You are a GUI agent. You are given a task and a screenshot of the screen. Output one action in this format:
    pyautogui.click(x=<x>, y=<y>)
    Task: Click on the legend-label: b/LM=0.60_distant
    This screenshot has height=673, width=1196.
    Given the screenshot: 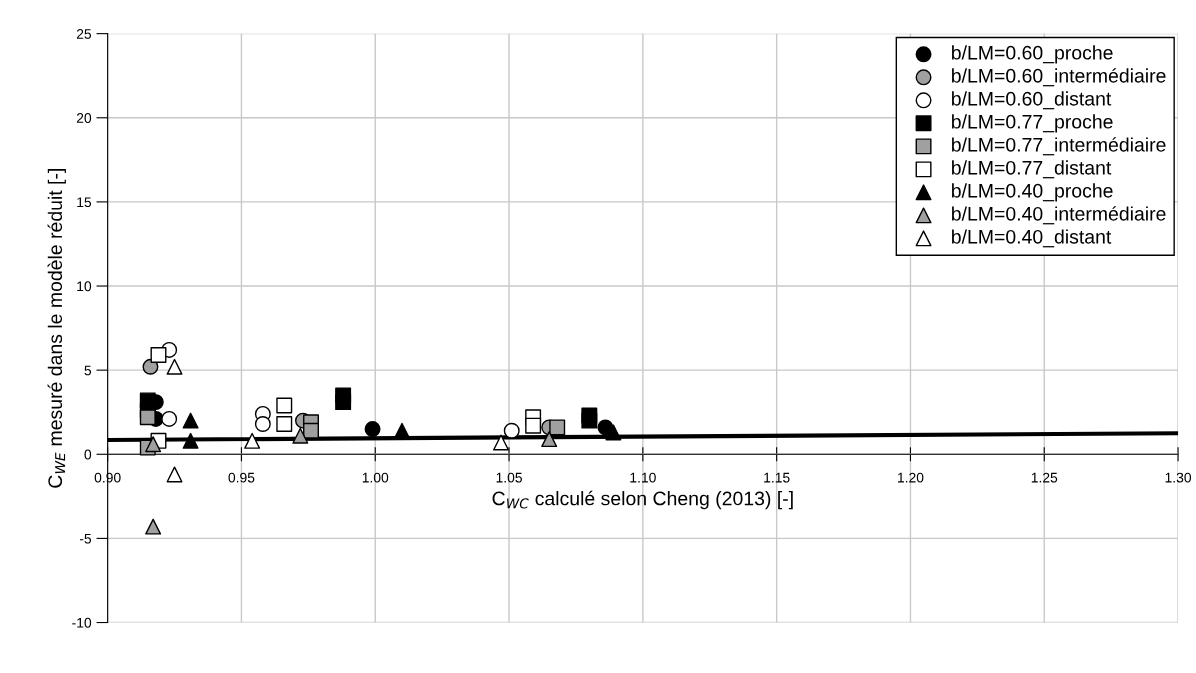 What is the action you would take?
    pyautogui.click(x=1032, y=100)
    